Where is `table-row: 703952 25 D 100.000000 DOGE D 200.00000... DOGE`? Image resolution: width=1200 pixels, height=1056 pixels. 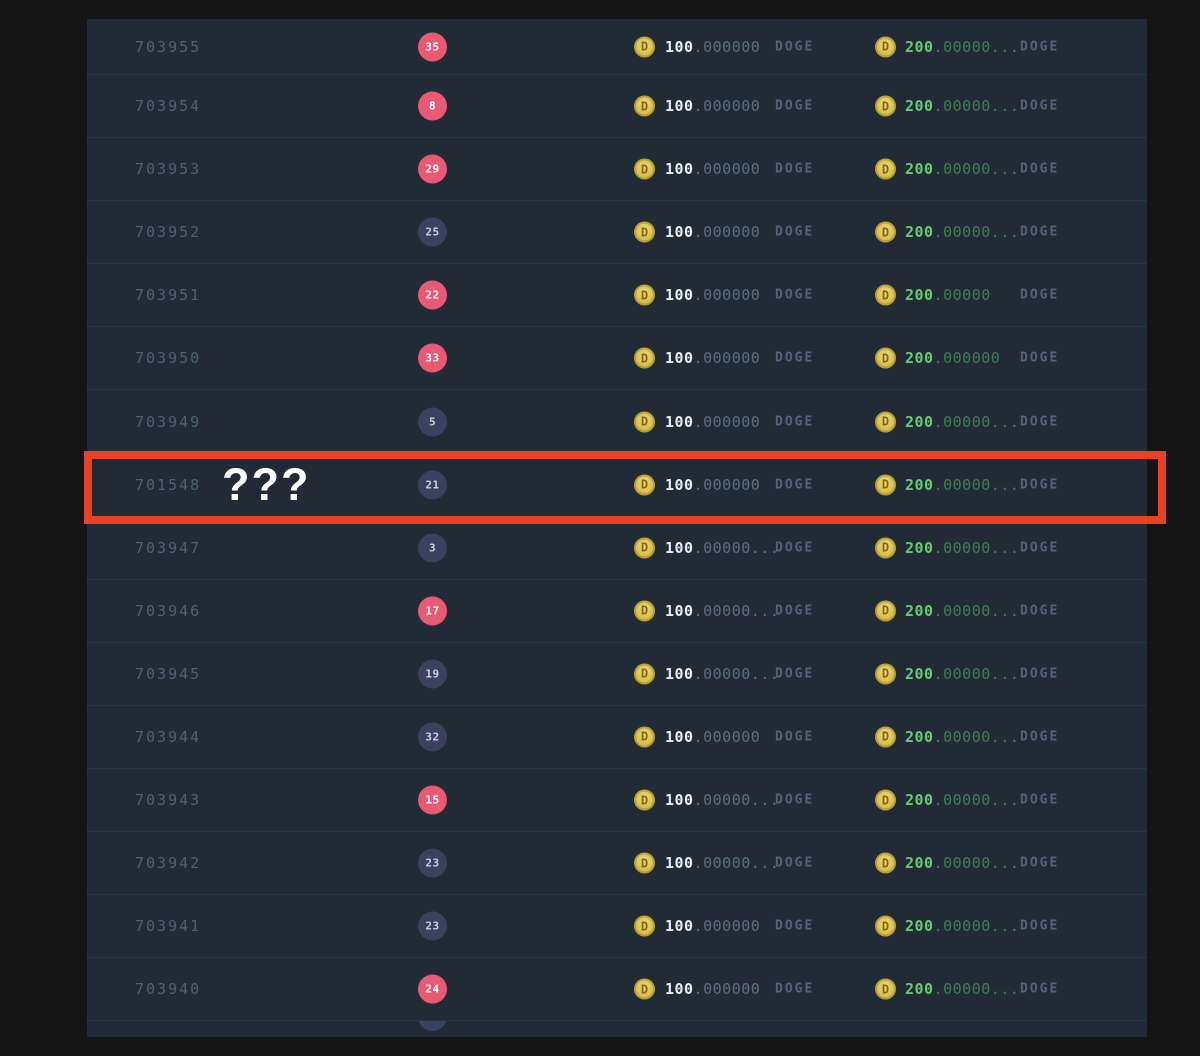
table-row: 703952 25 D 100.000000 DOGE D 200.00000... DOGE is located at coordinates (617, 233).